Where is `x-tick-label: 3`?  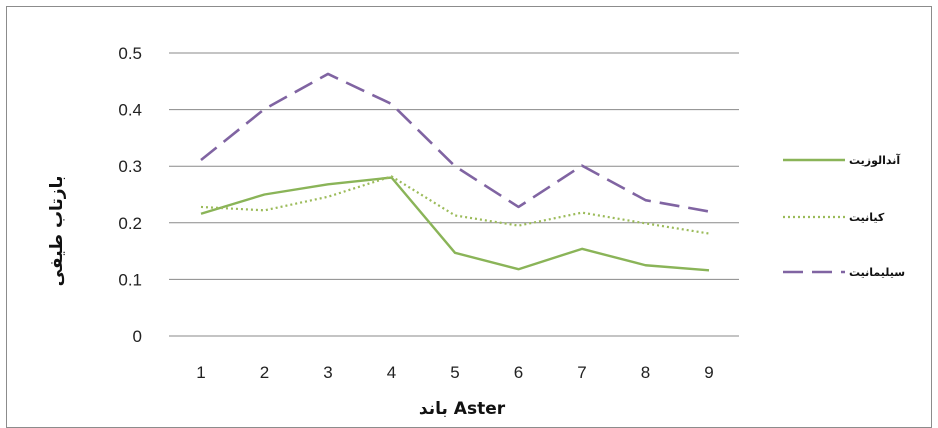
x-tick-label: 3 is located at coordinates (327, 372).